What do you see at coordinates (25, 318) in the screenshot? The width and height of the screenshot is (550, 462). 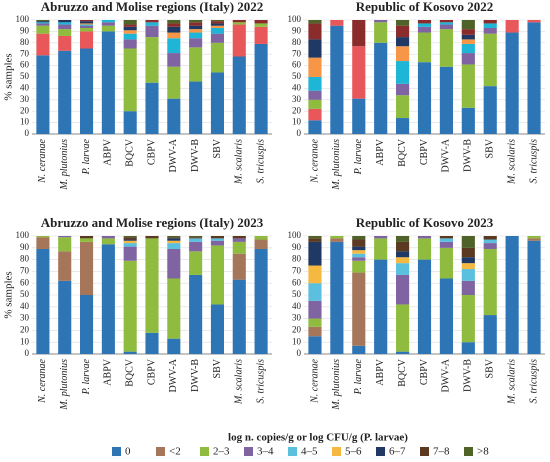 I see `y-tick-label: 30` at bounding box center [25, 318].